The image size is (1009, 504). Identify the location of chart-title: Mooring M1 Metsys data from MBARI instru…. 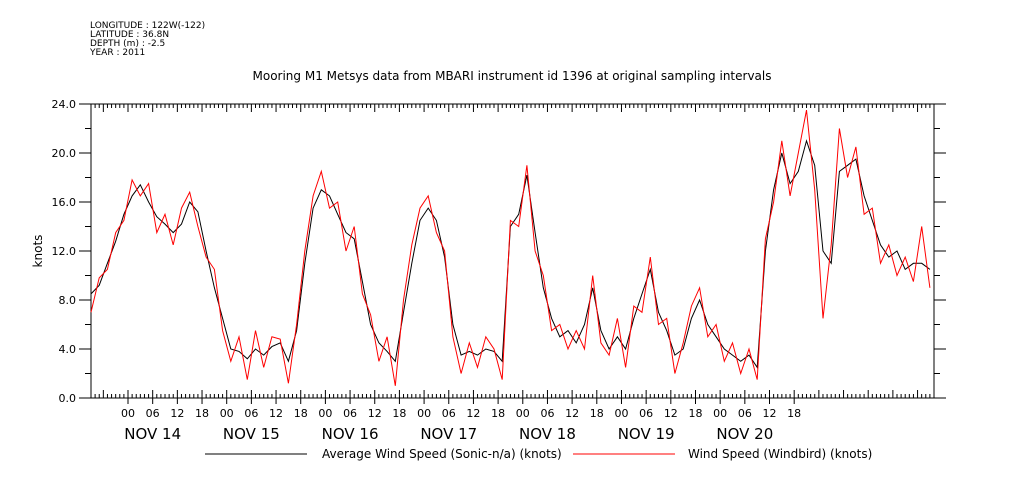
(512, 76).